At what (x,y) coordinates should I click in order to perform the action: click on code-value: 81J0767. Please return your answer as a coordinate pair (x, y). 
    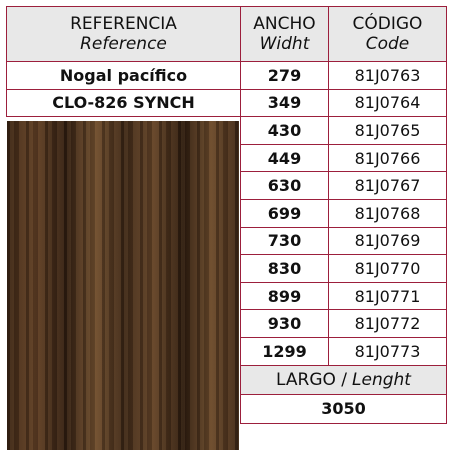
    Looking at the image, I should click on (387, 186).